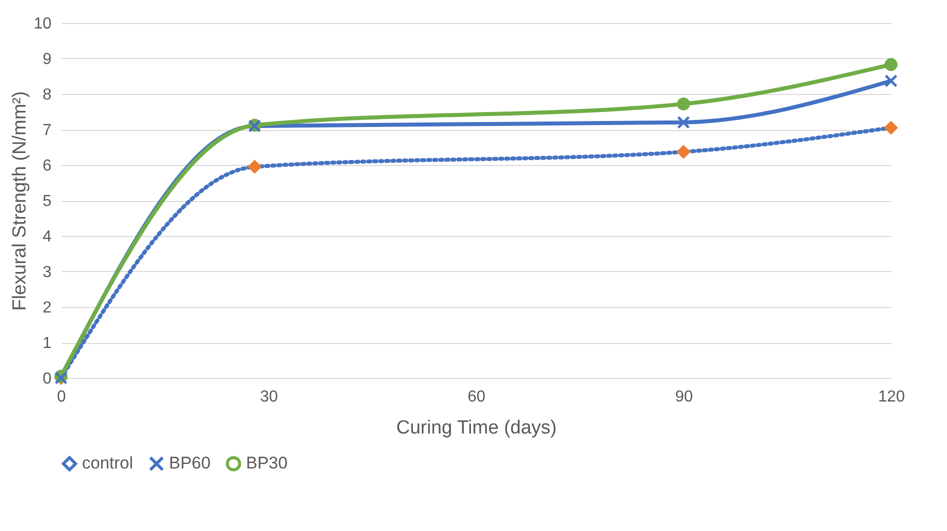 The height and width of the screenshot is (531, 947). I want to click on x-tick-label: 30, so click(269, 397).